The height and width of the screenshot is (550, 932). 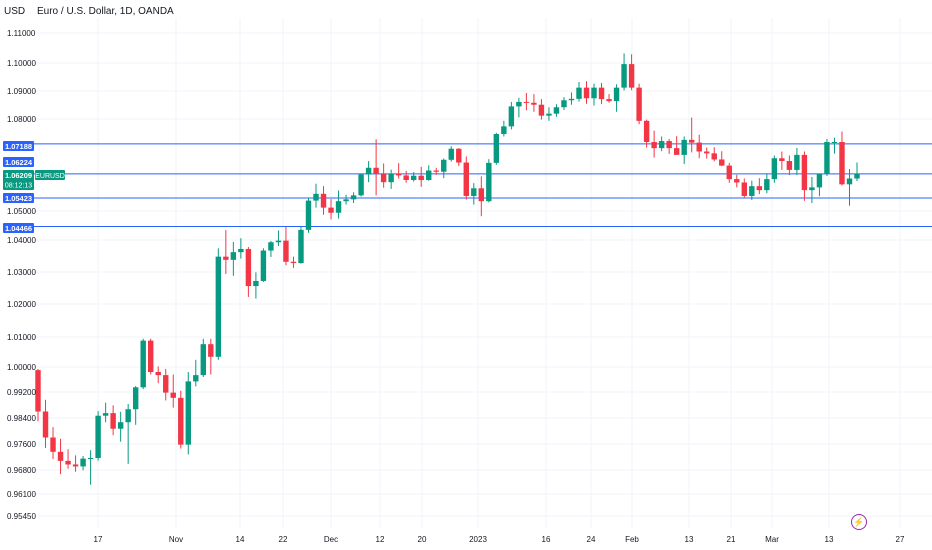 I want to click on price-tag: 1.06224, so click(x=18, y=162).